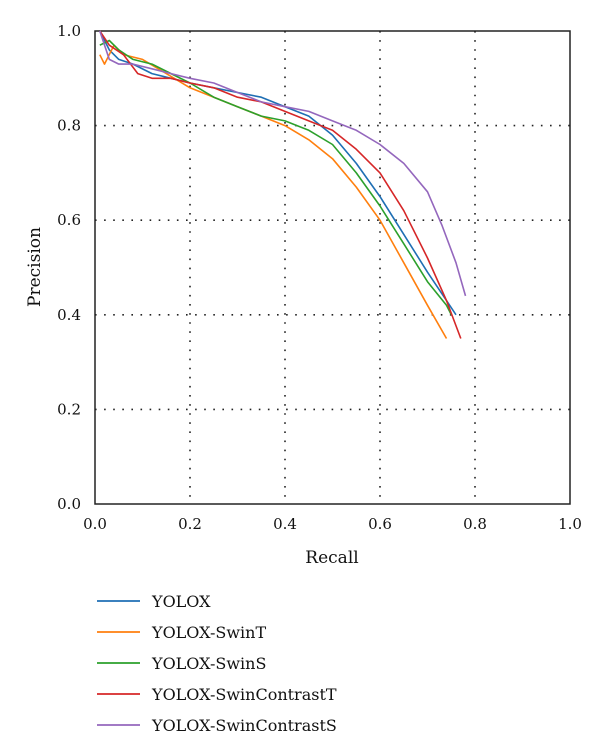 This screenshot has height=753, width=600. I want to click on x-tick-label: 0.4, so click(285, 524).